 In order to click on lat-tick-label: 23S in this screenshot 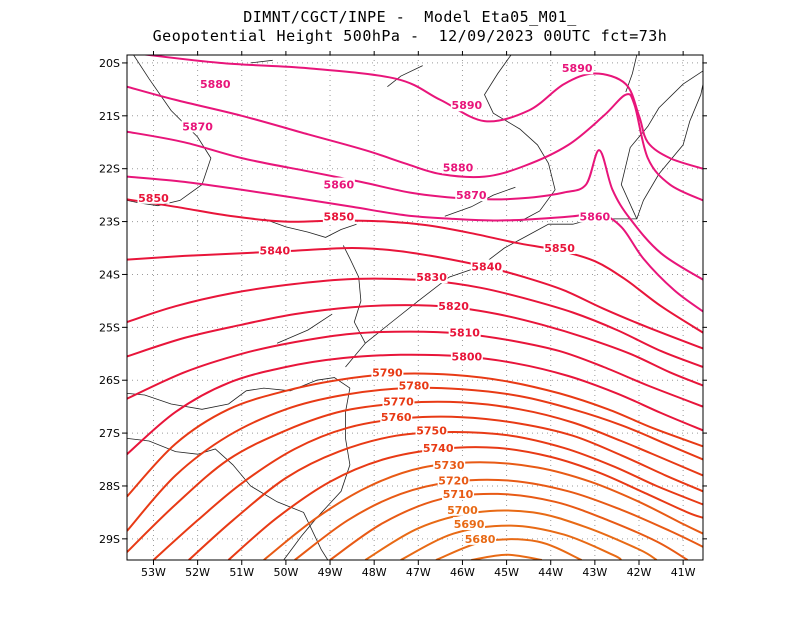, I will do `click(109, 222)`.